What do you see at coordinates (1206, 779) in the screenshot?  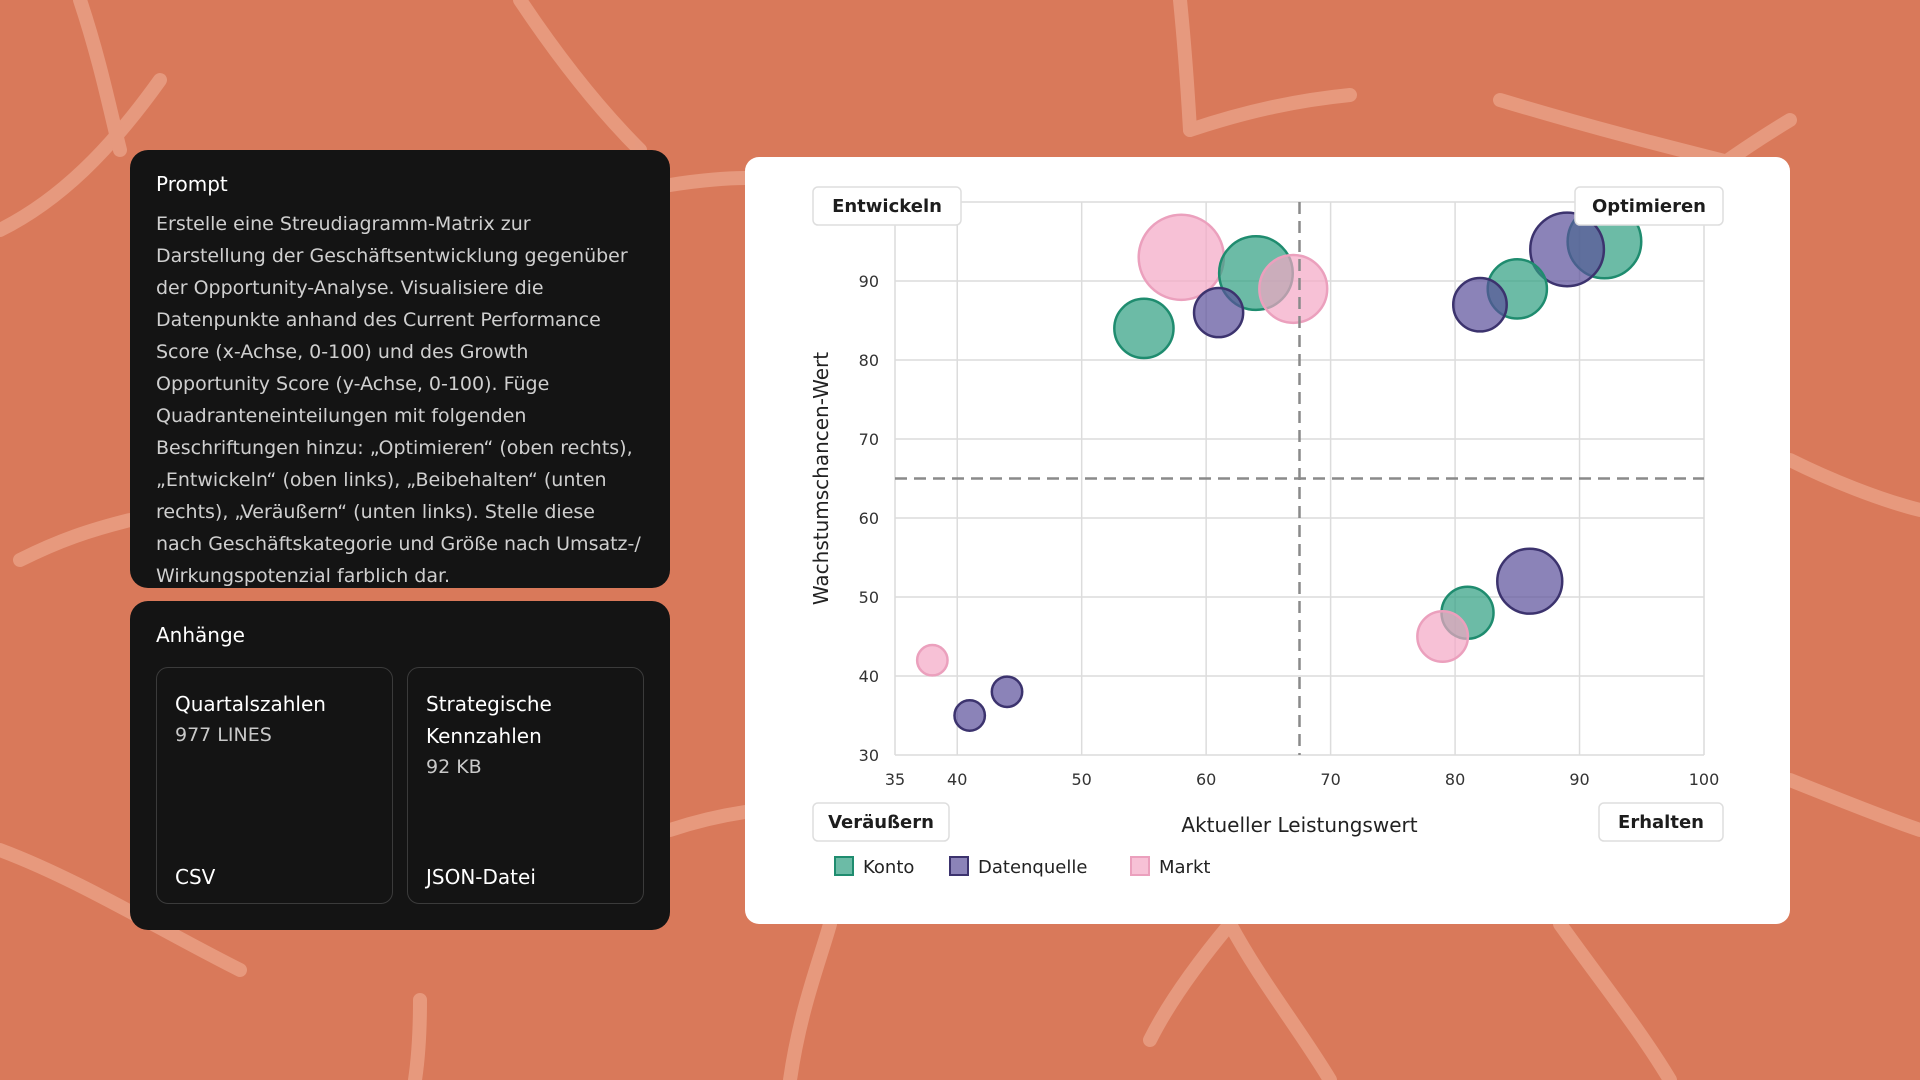 I see `x-tick-label: 60` at bounding box center [1206, 779].